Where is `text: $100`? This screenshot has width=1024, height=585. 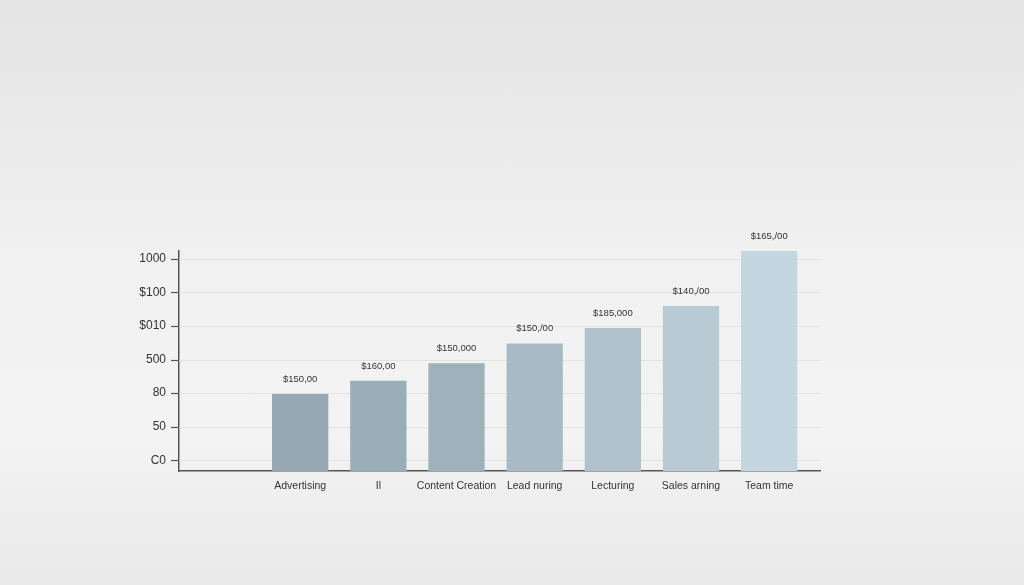 text: $100 is located at coordinates (153, 291).